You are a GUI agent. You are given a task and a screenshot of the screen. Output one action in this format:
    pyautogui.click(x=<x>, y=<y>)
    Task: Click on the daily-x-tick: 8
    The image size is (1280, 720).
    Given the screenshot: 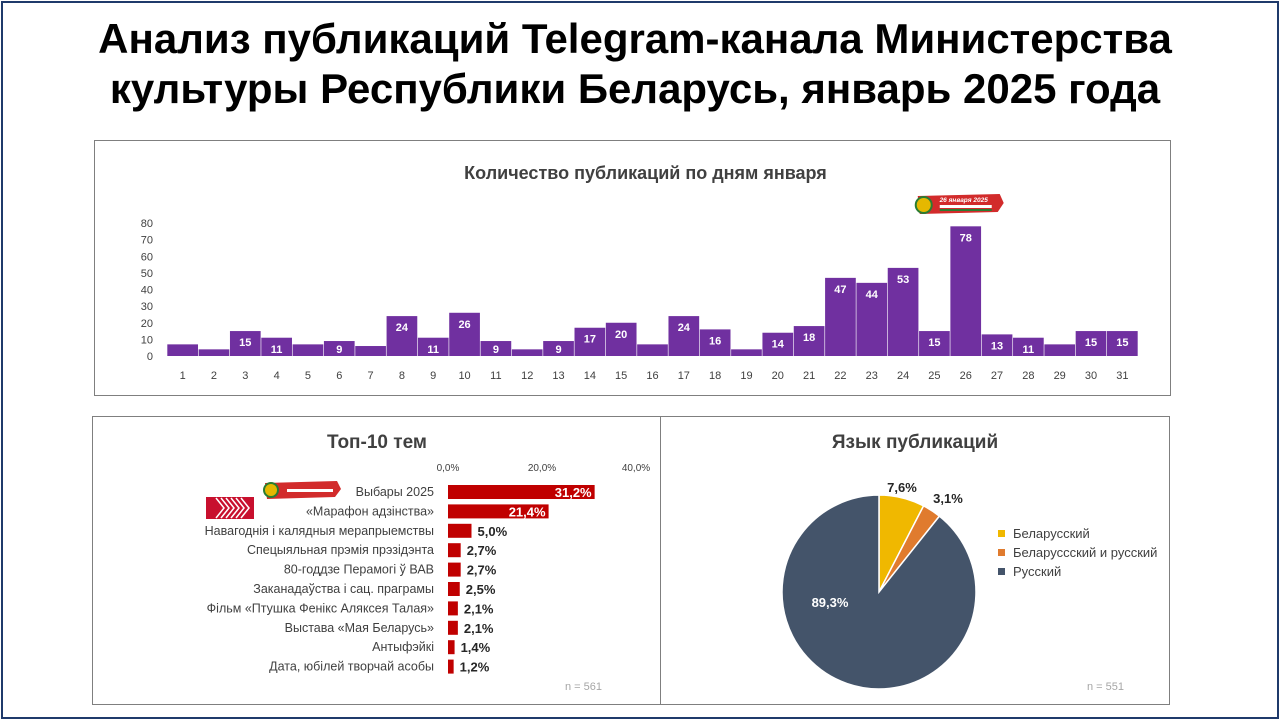 What is the action you would take?
    pyautogui.click(x=402, y=376)
    